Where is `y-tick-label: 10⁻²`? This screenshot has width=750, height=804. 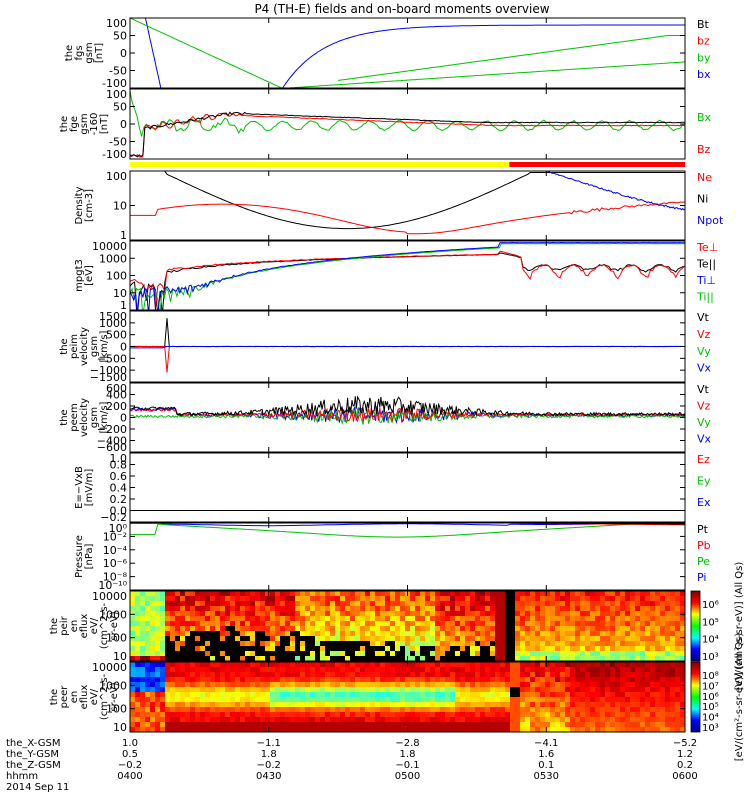
y-tick-label: 10⁻² is located at coordinates (115, 536).